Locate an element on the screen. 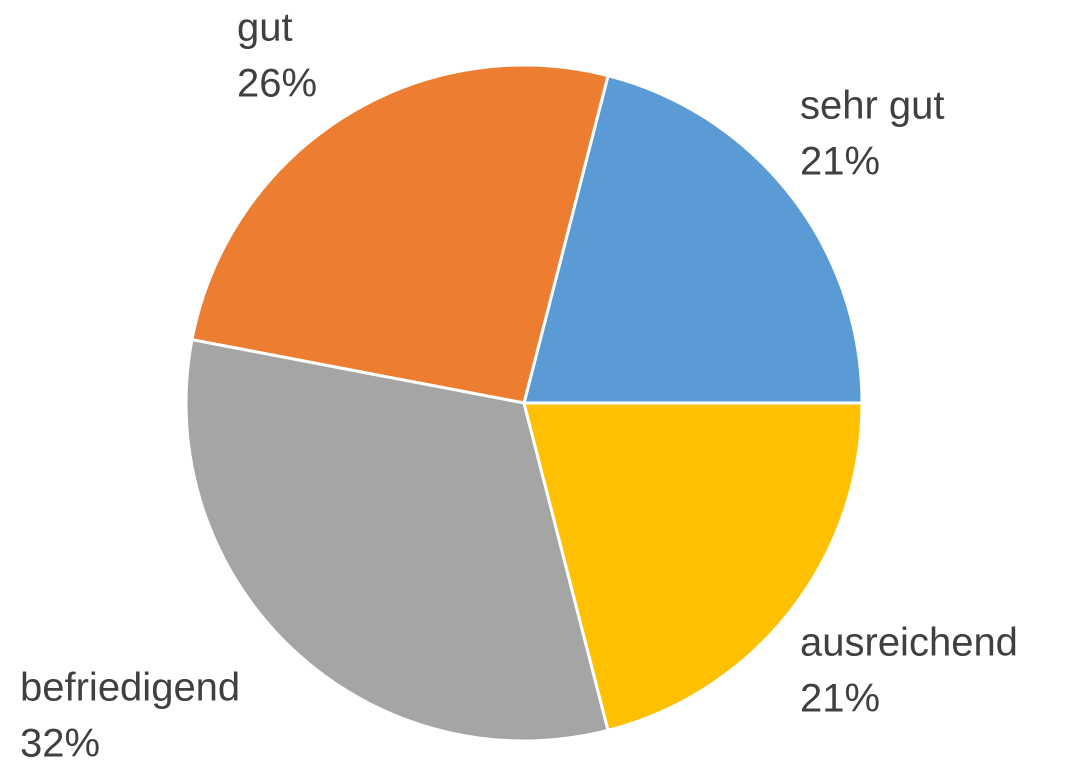  slice-value-label: 32% is located at coordinates (60, 742).